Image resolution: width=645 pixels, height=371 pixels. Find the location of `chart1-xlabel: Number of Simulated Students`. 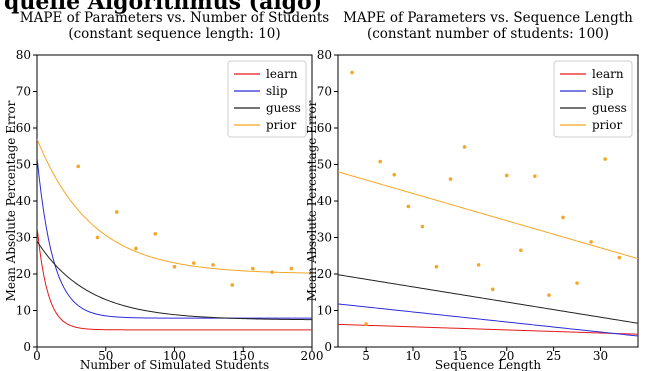

chart1-xlabel: Number of Simulated Students is located at coordinates (174, 364).